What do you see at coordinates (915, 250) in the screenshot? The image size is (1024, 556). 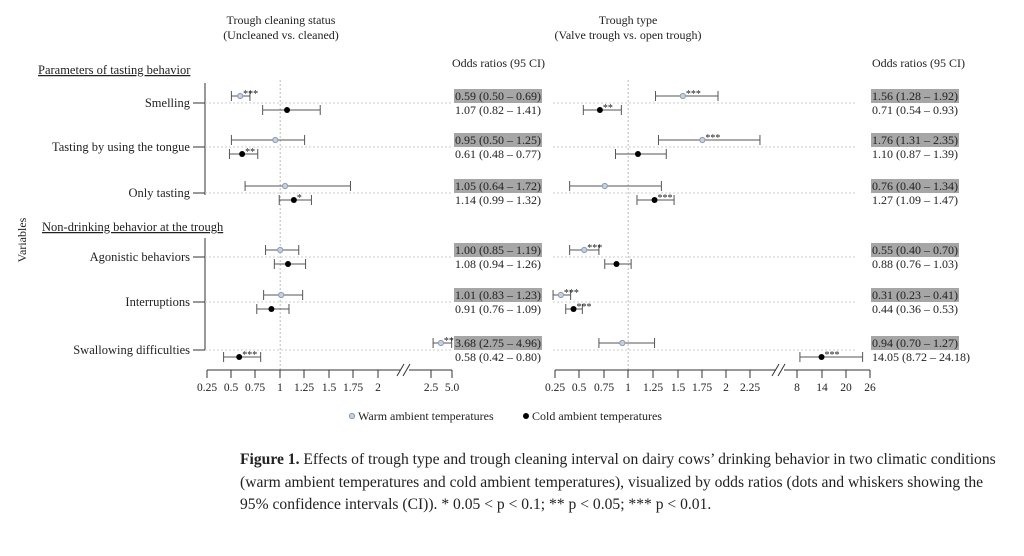 I see `warm-odds-ratio-value: 0.55 (0.40 – 0.70)` at bounding box center [915, 250].